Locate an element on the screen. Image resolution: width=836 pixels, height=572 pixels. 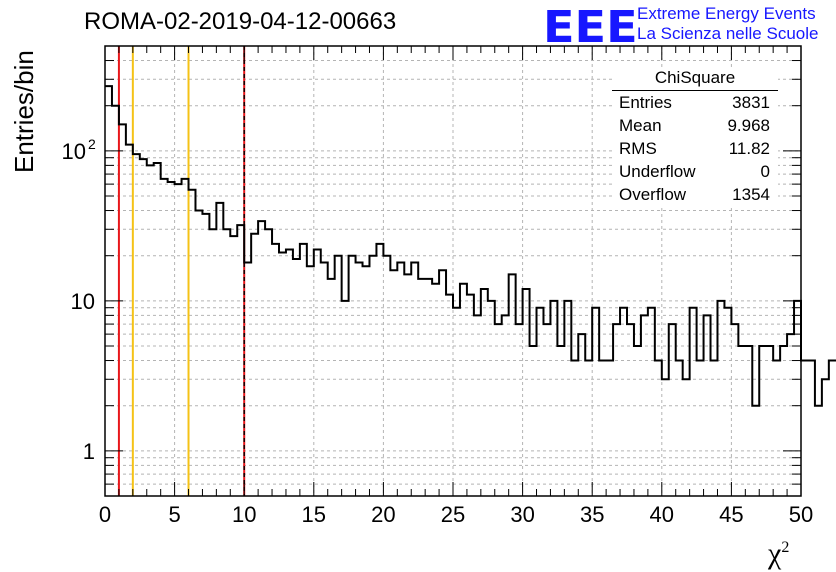
x-tick-label: 45 is located at coordinates (731, 514).